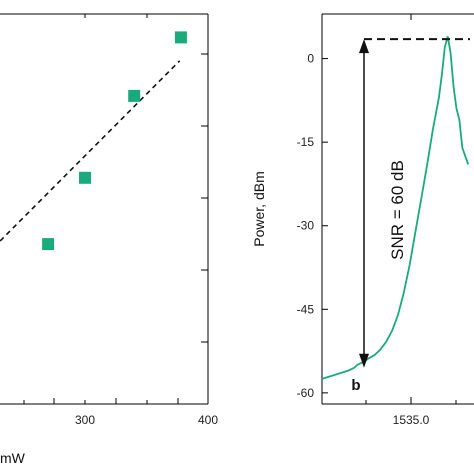  What do you see at coordinates (259, 208) in the screenshot?
I see `right-y-axis-title: Power, dBm` at bounding box center [259, 208].